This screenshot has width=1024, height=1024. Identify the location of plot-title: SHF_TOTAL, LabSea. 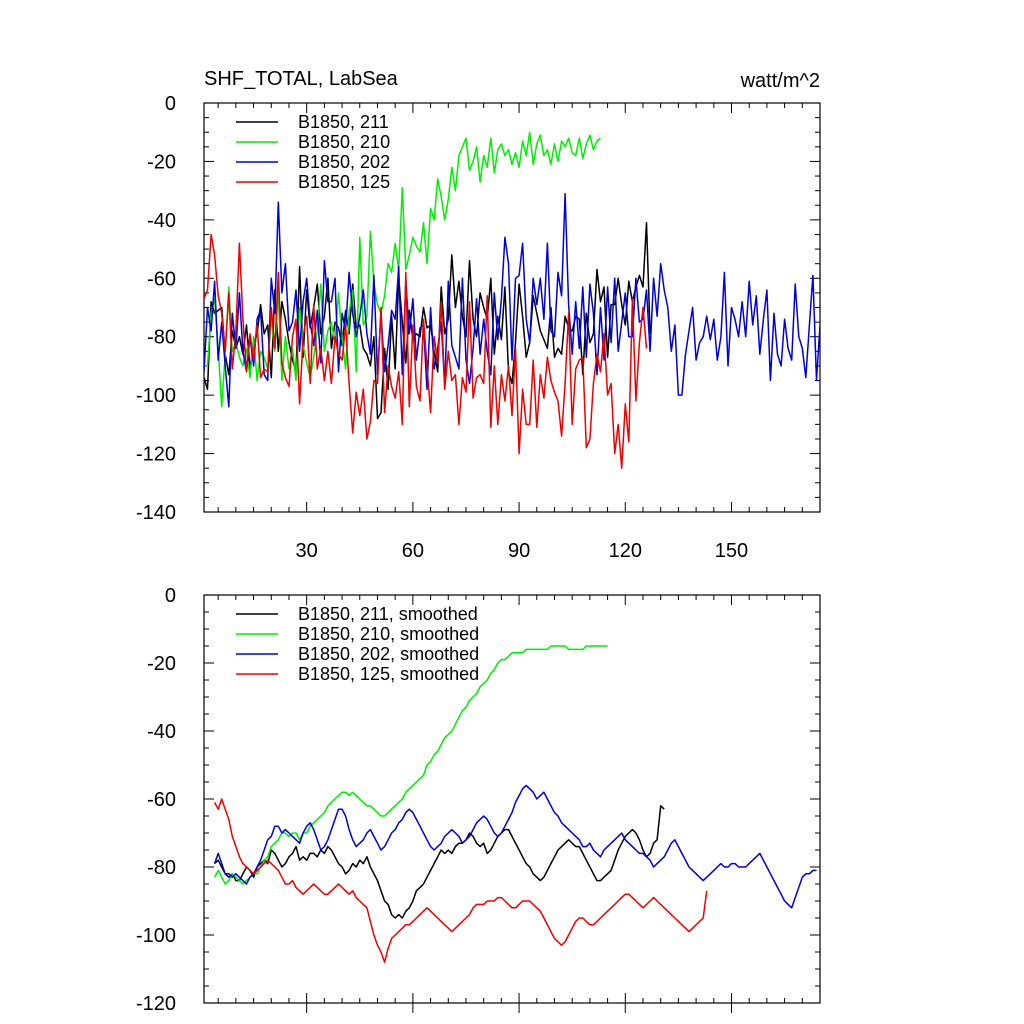
(301, 79).